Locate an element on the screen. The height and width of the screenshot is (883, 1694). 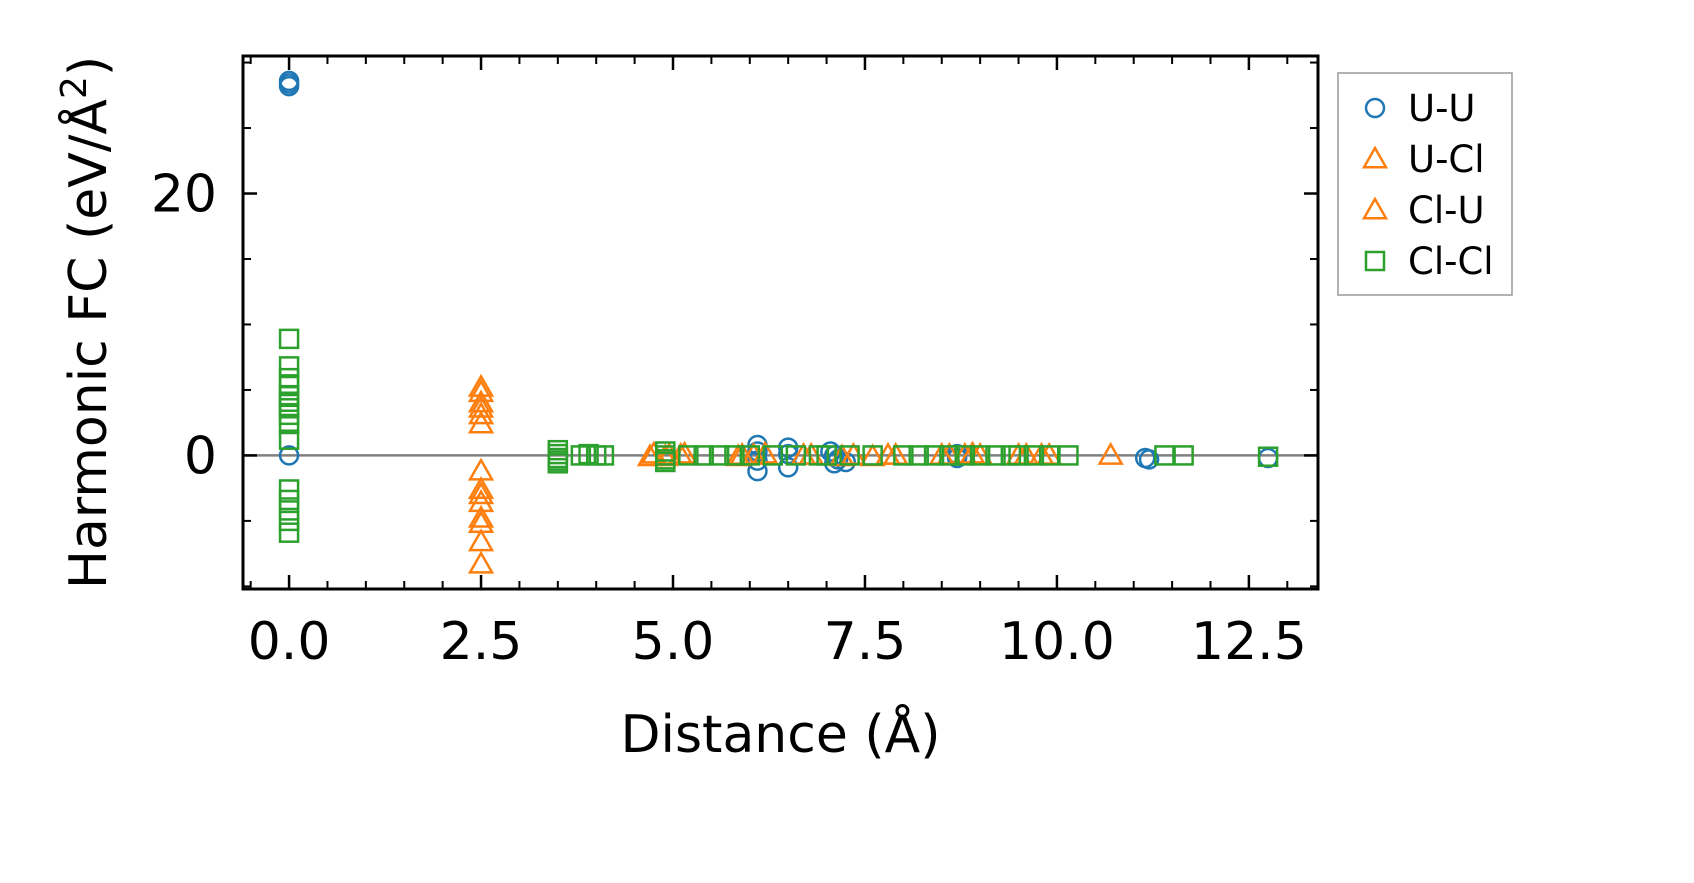
legend-marker-cl-u is located at coordinates (1375, 208).